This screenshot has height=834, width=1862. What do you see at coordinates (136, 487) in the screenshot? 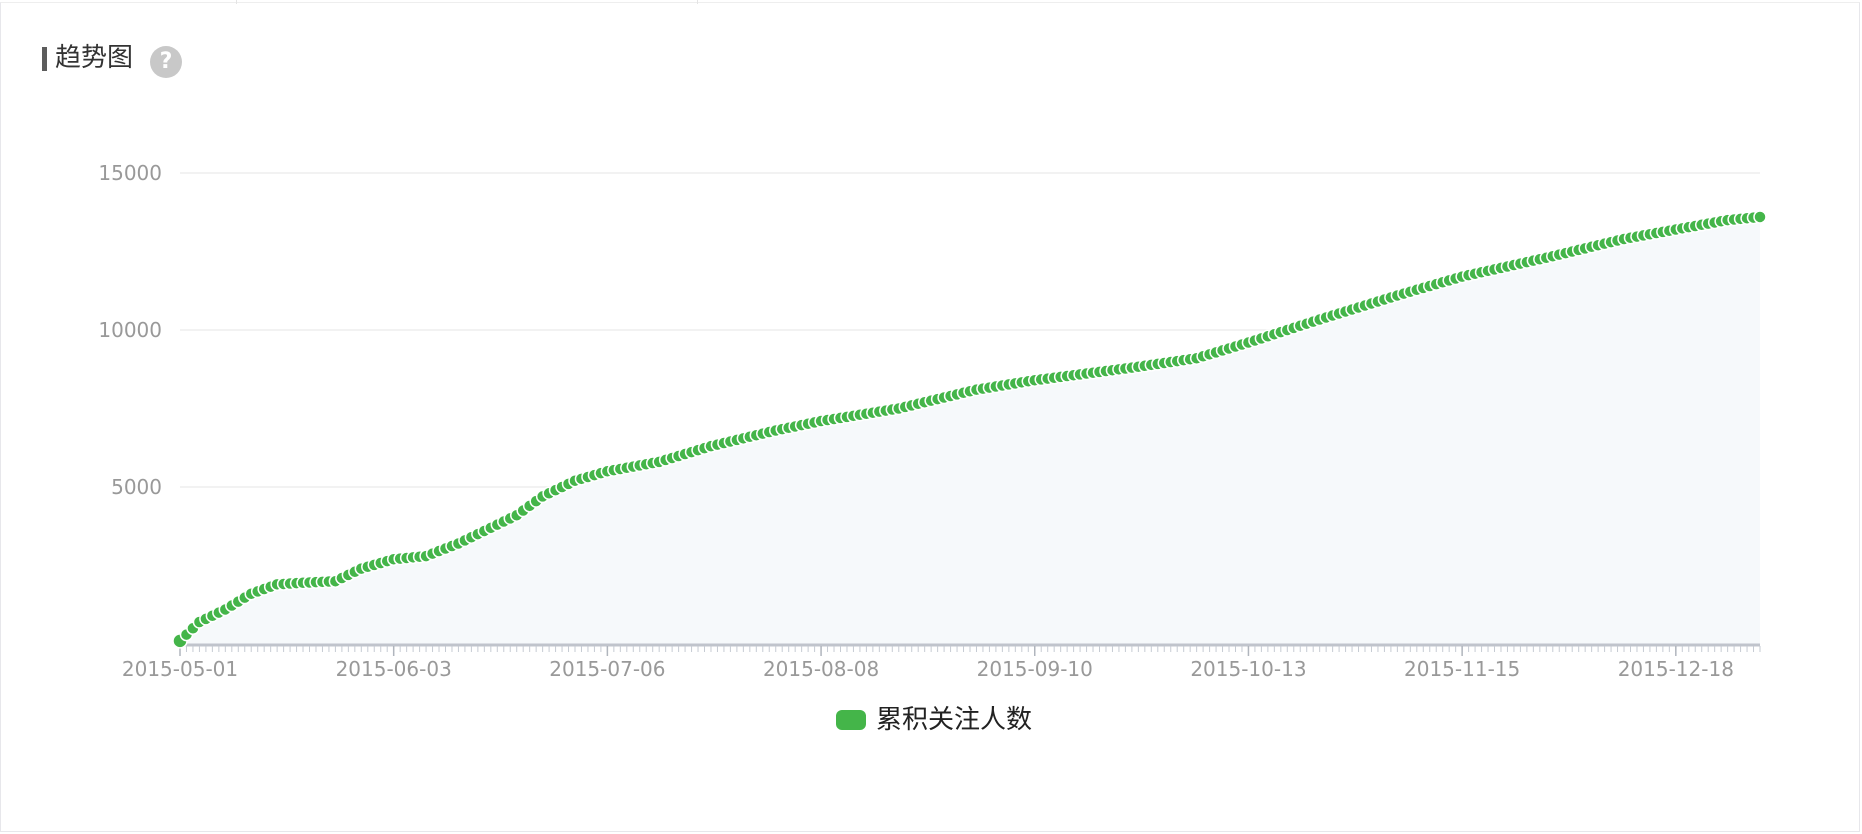
I see `y-tick-label: 5000` at bounding box center [136, 487].